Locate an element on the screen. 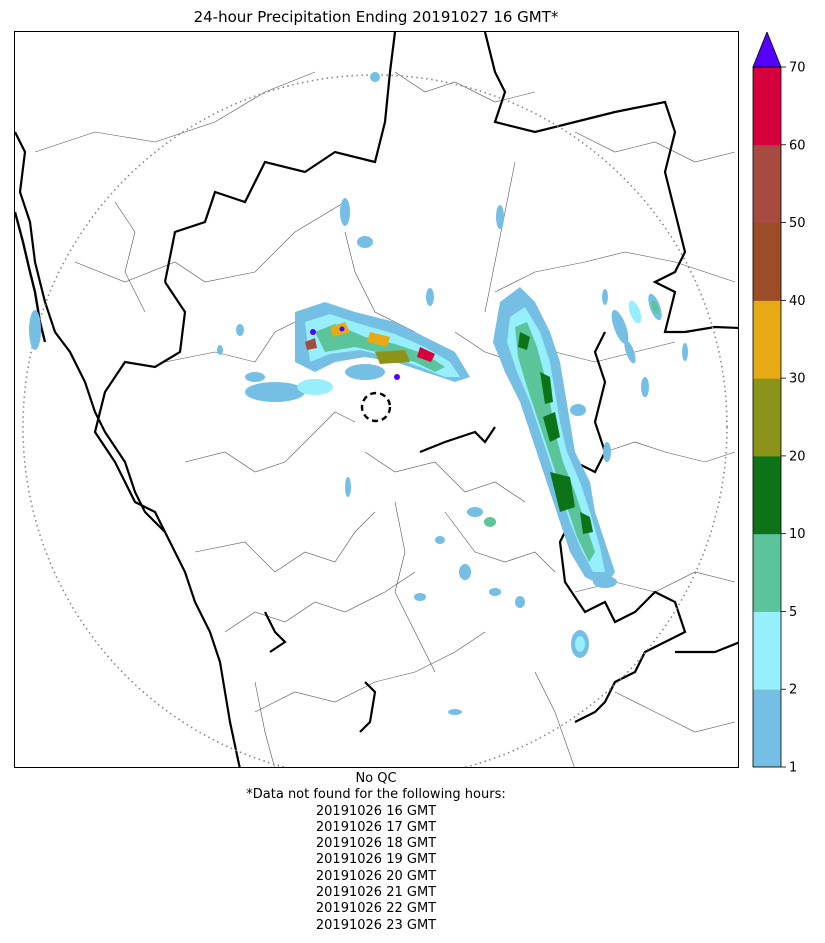 The image size is (825, 943). missing-data-header: *Data not found for the following hours: is located at coordinates (376, 795).